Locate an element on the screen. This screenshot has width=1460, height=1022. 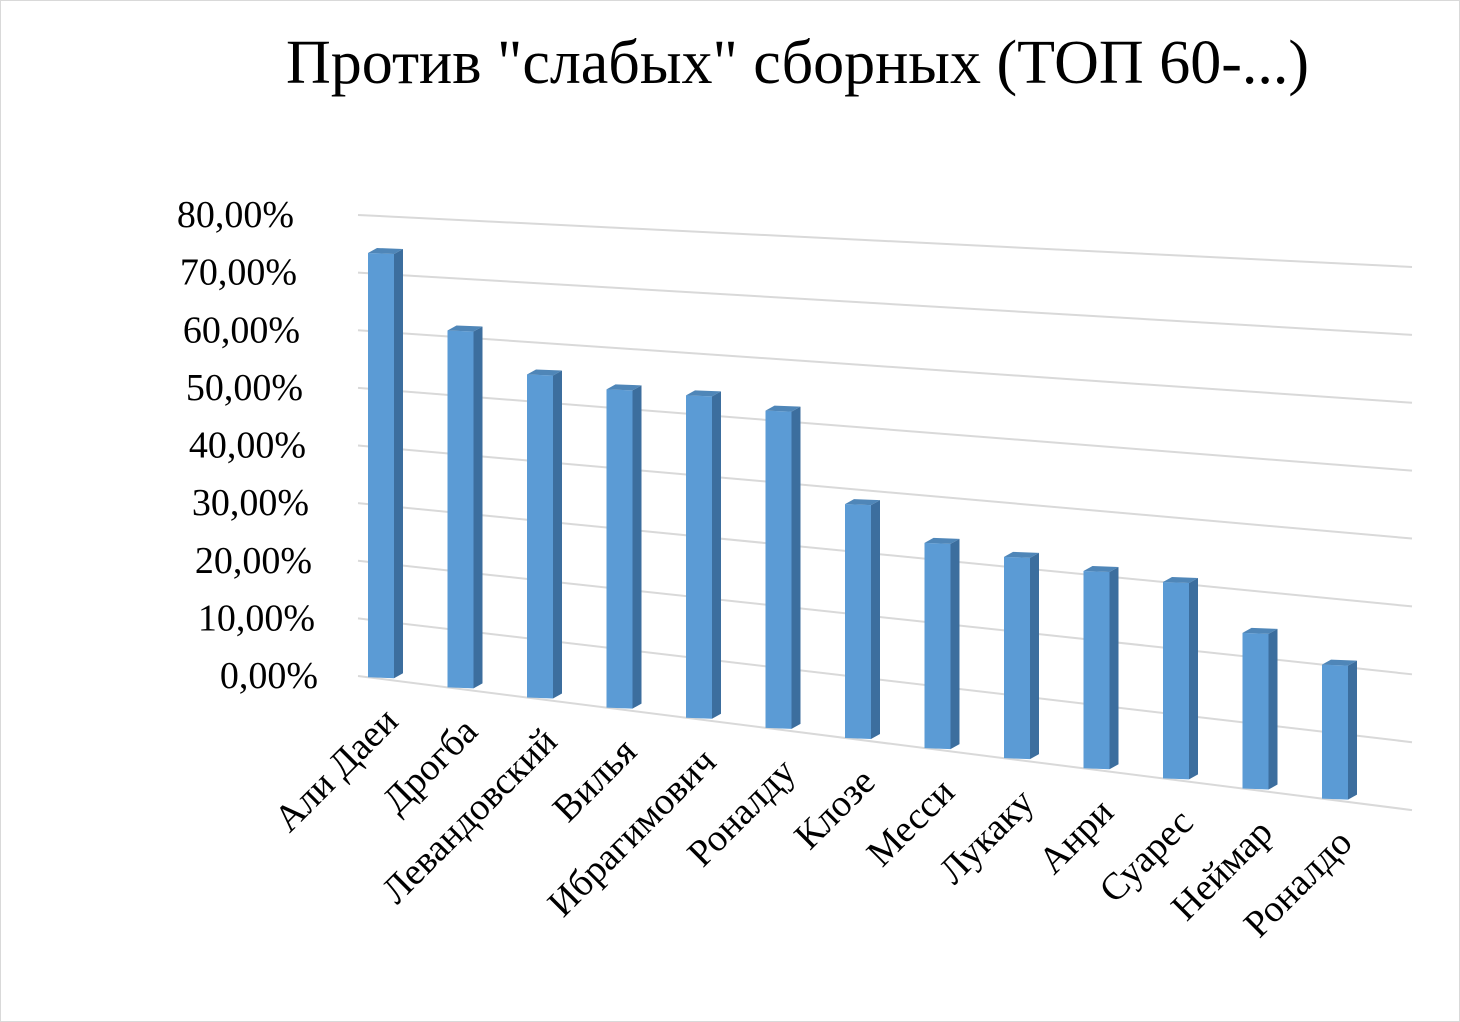
y-tick-label: 80,00% is located at coordinates (235, 215).